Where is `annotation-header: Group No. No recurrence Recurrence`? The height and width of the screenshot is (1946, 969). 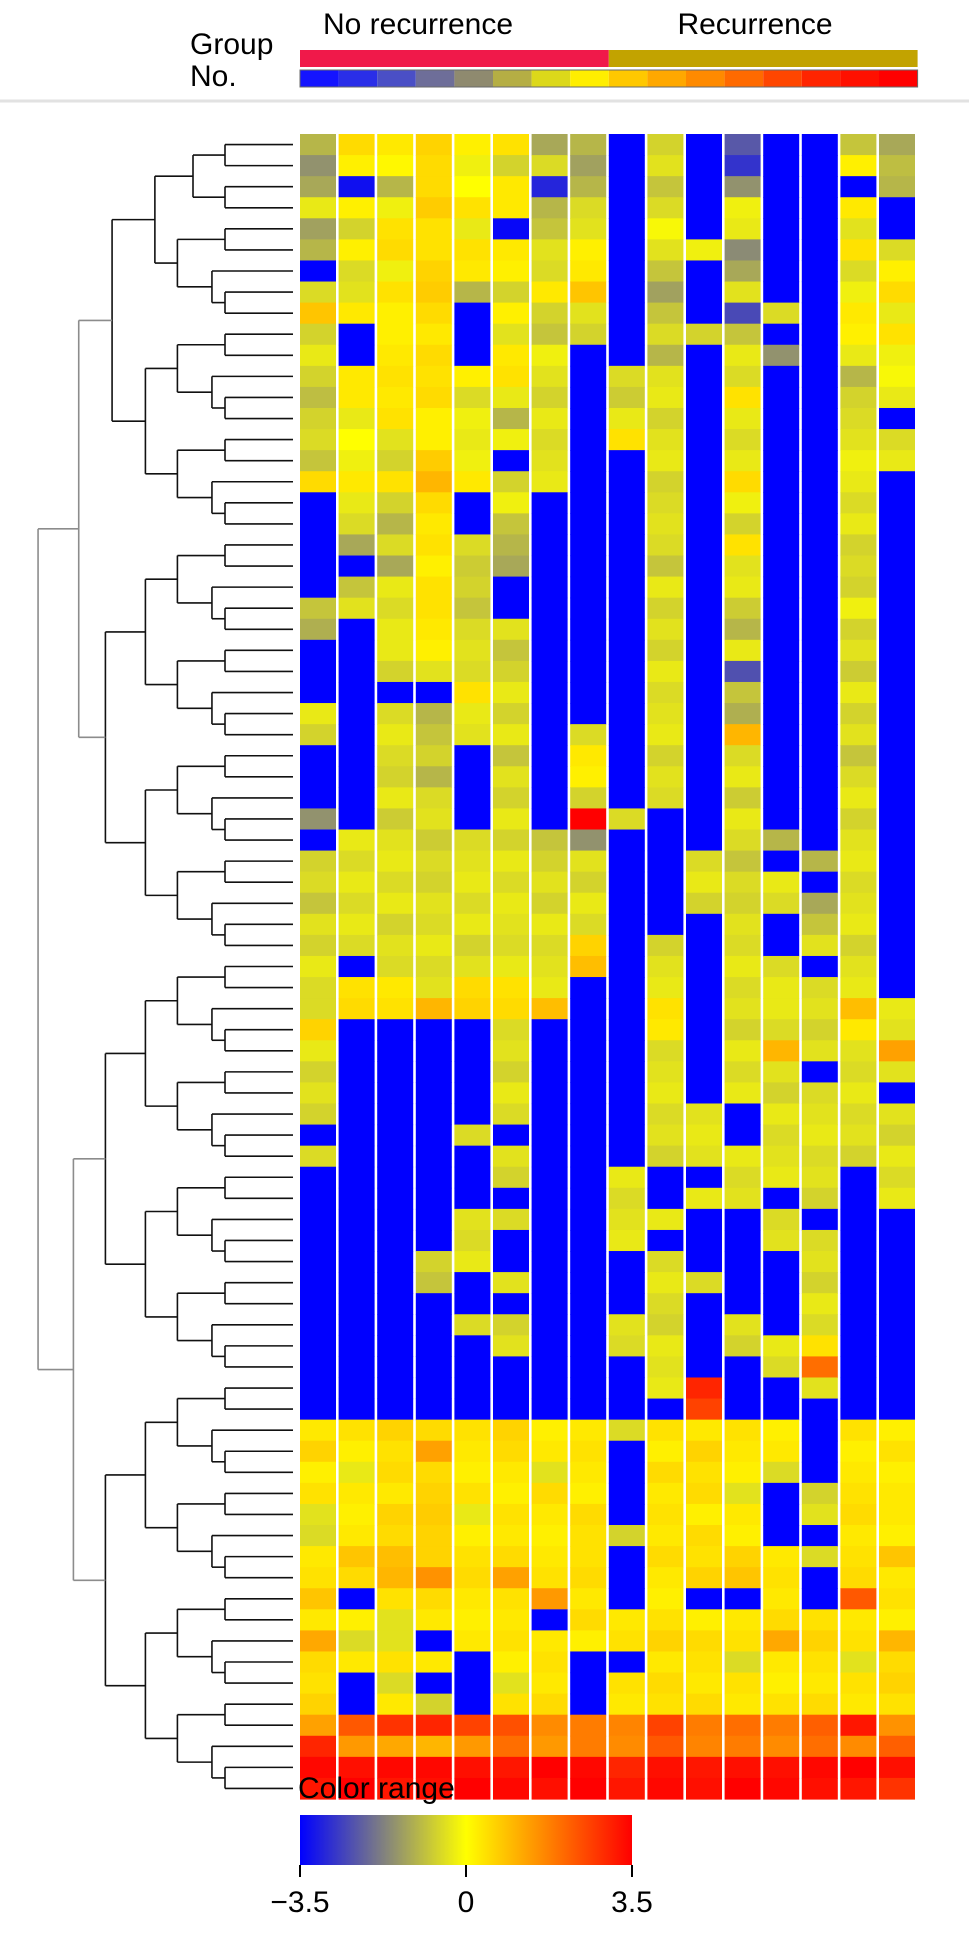
annotation-header: Group No. No recurrence Recurrence is located at coordinates (554, 50).